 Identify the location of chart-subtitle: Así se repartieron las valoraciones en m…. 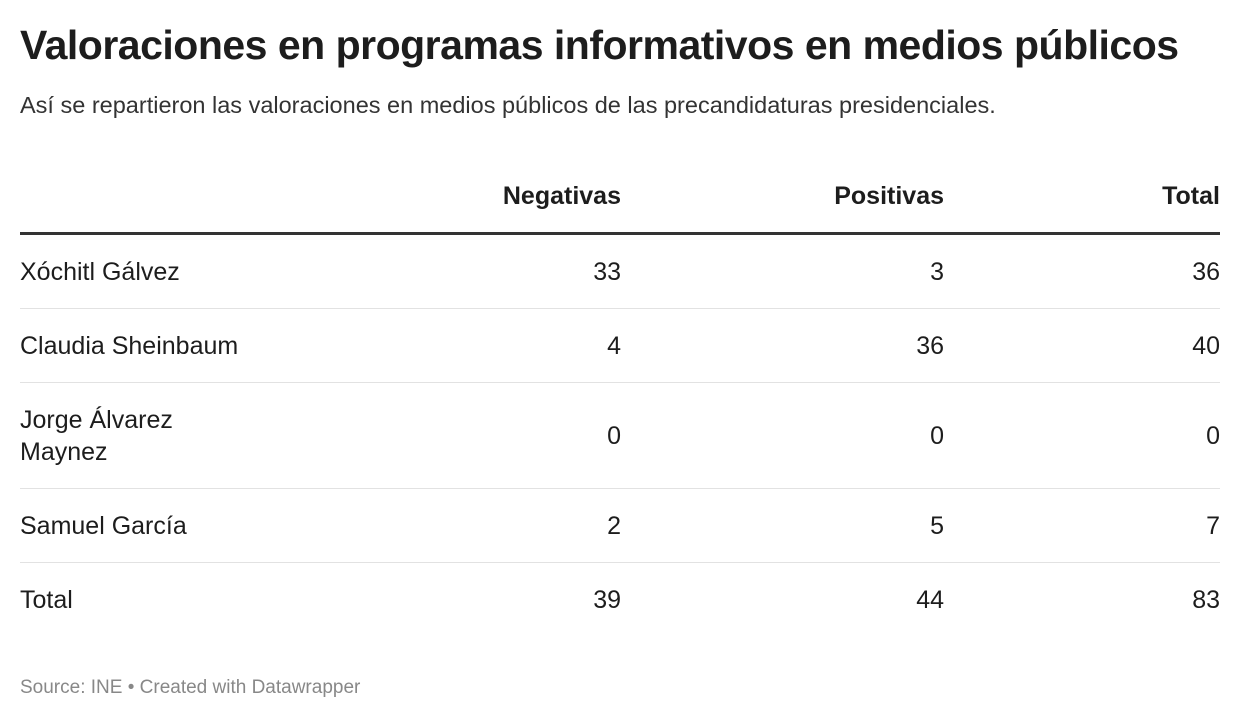
(508, 105).